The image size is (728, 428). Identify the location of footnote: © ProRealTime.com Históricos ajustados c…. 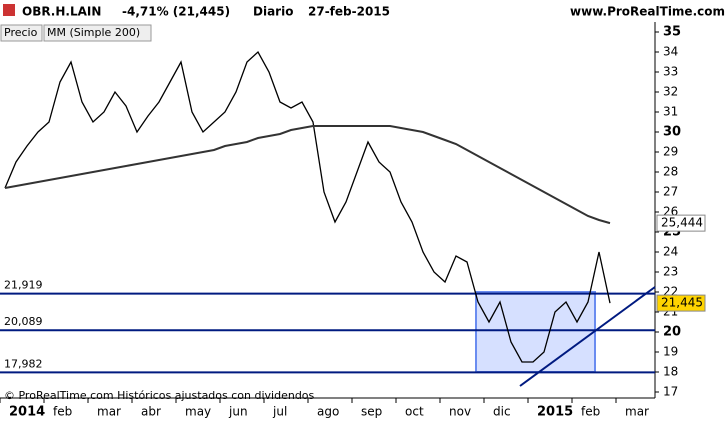
(159, 395).